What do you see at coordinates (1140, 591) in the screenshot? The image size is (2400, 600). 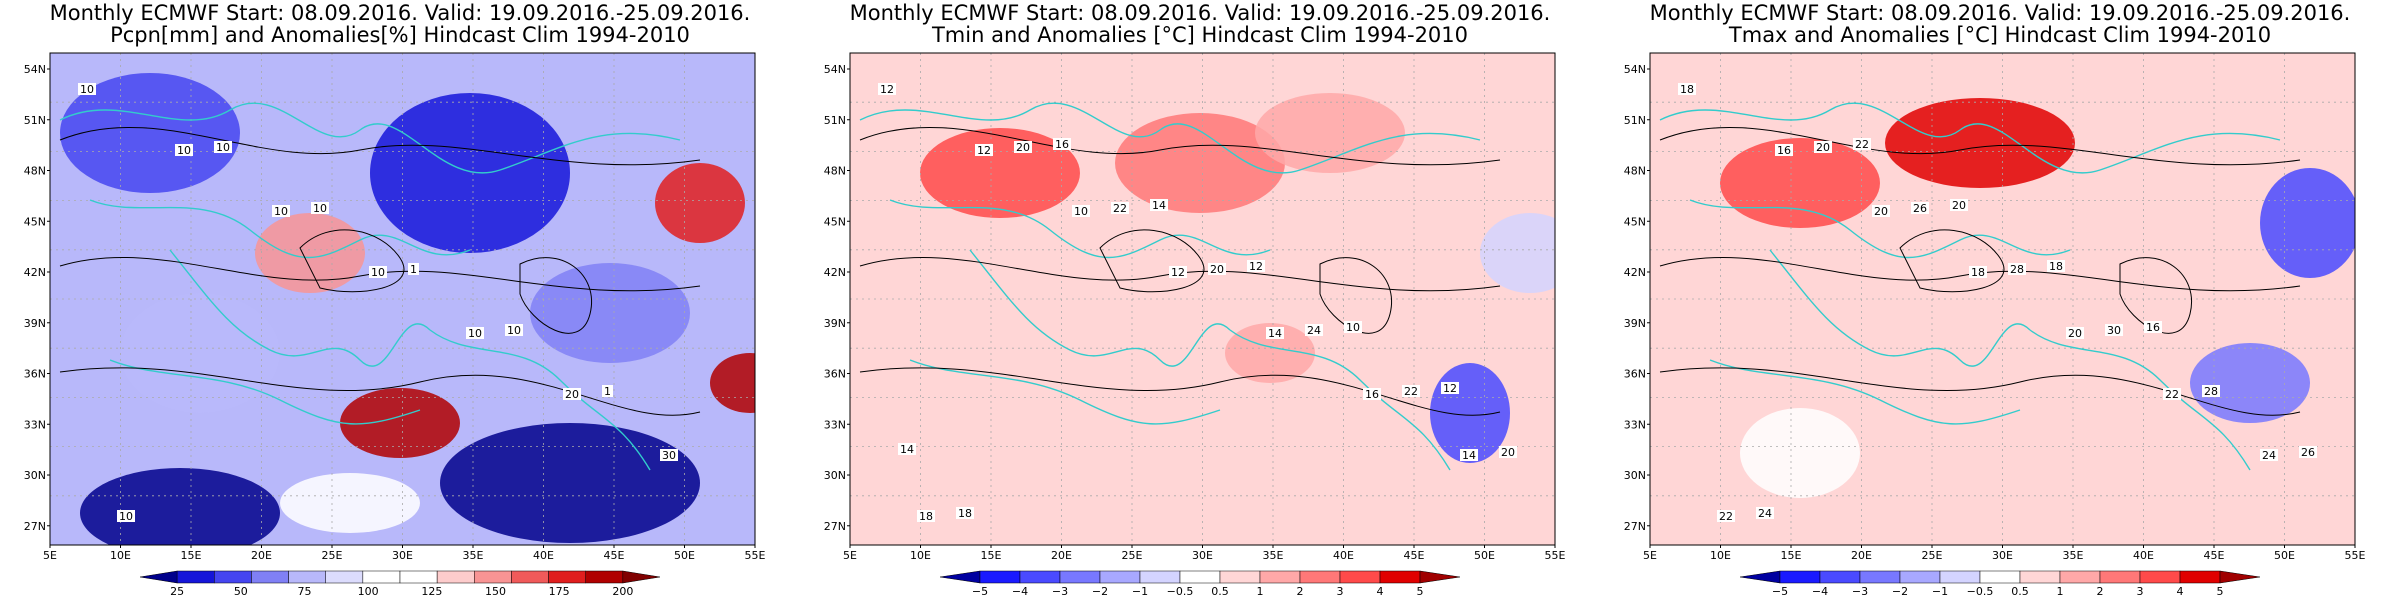 I see `colorbar-label: −1` at bounding box center [1140, 591].